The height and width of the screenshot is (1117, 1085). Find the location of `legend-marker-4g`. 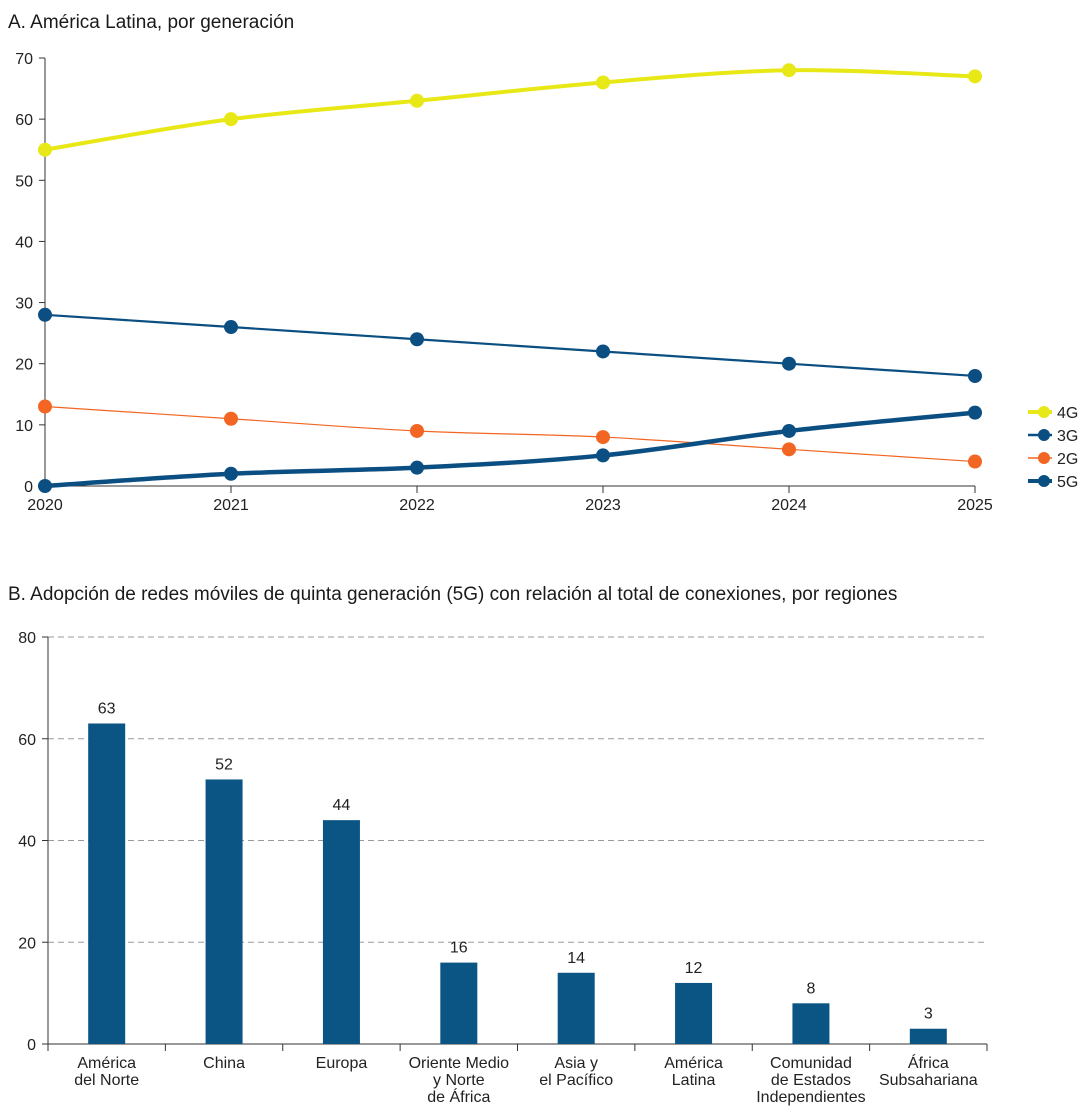

legend-marker-4g is located at coordinates (1044, 412).